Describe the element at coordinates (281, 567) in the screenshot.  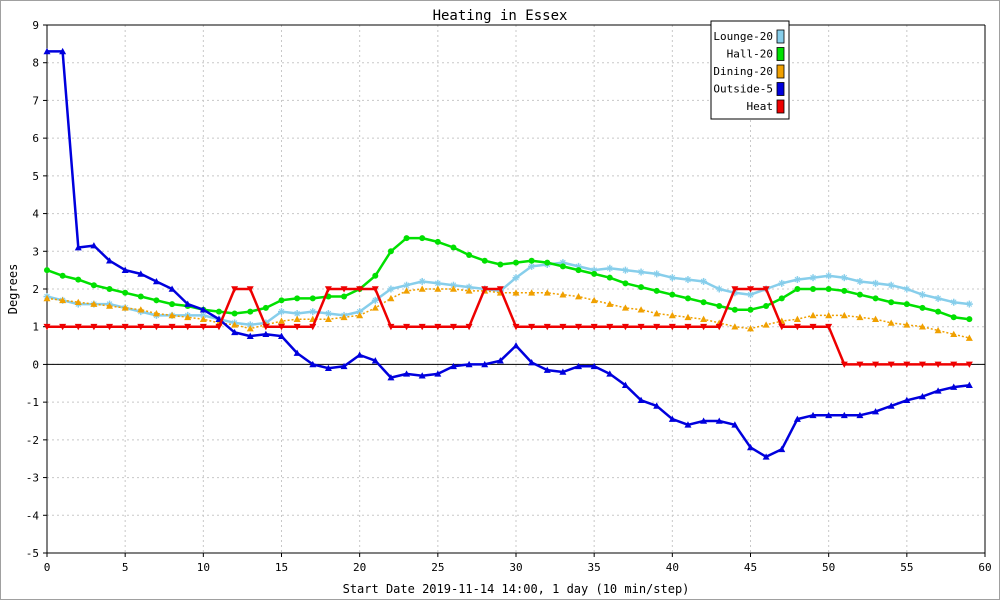
I see `x-tick-label: 15` at that location.